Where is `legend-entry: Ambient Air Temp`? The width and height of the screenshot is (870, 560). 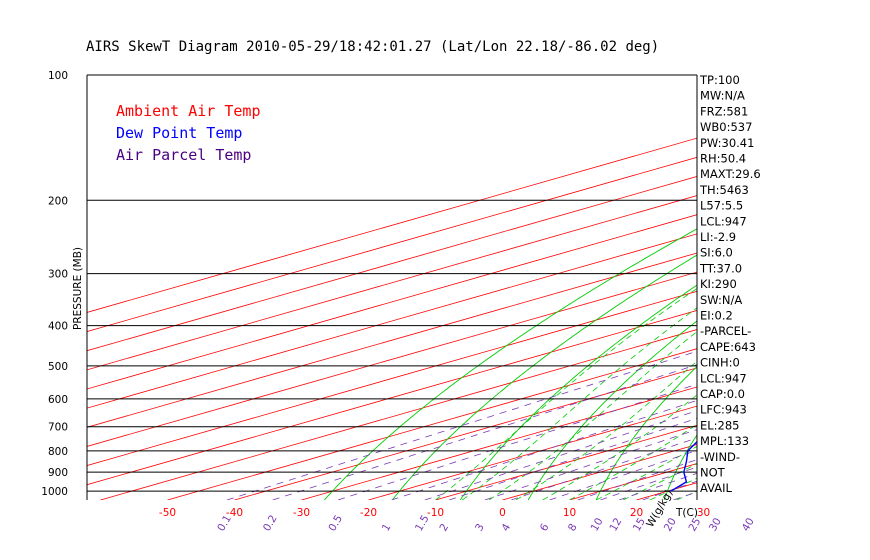 legend-entry: Ambient Air Temp is located at coordinates (188, 111).